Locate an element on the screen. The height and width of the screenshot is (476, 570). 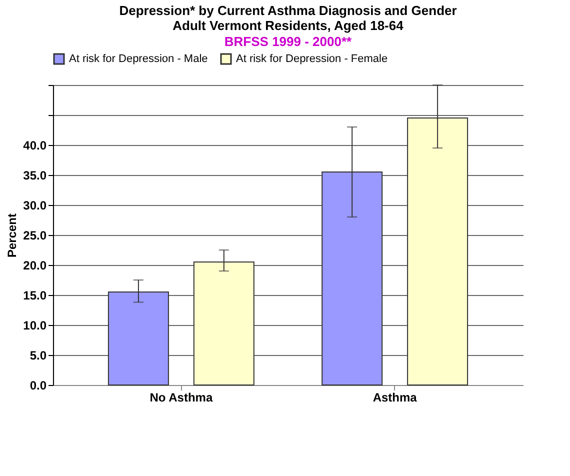
x-tick-label: No Asthma is located at coordinates (181, 397).